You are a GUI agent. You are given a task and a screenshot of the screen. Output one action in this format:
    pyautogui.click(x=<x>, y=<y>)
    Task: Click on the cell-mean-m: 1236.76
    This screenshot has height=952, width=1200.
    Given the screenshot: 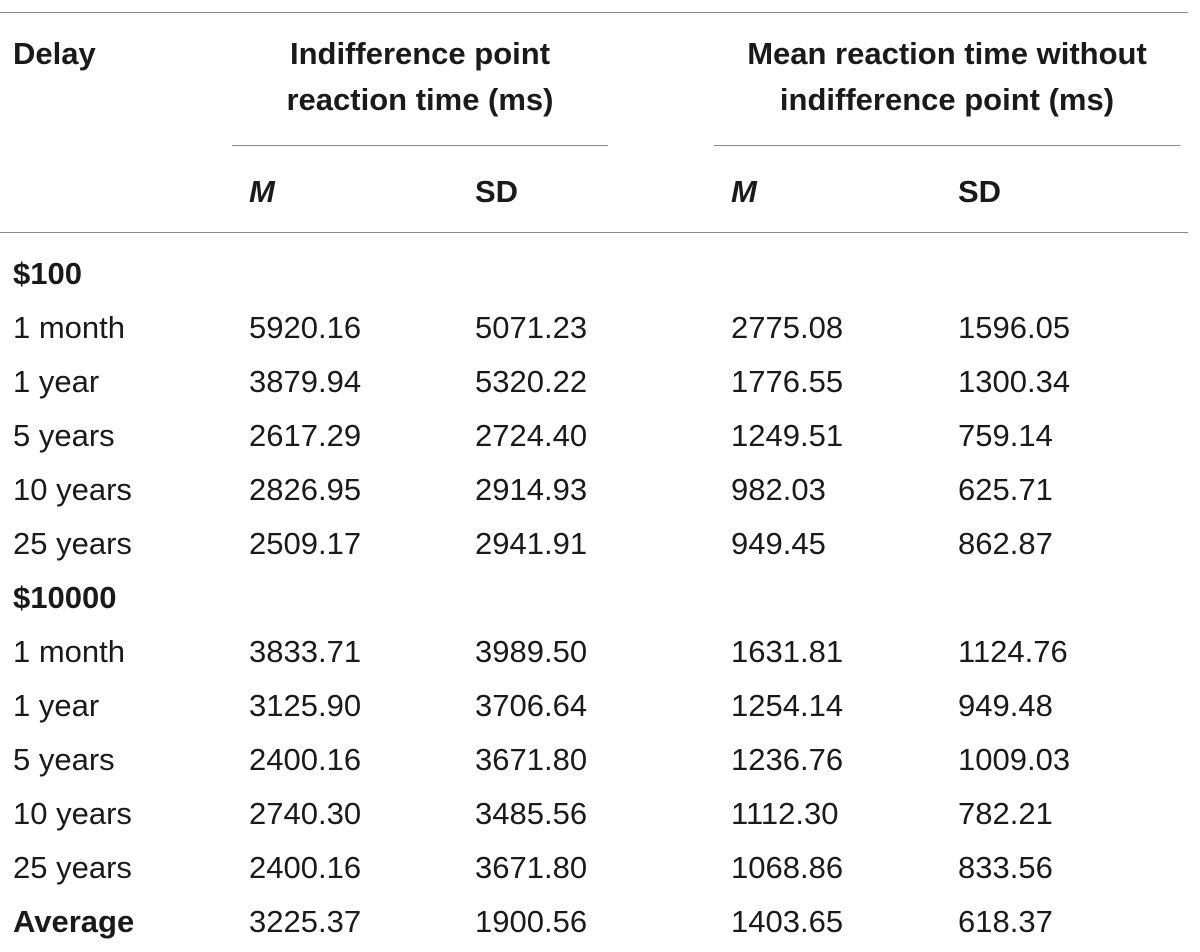 What is the action you would take?
    pyautogui.click(x=787, y=759)
    